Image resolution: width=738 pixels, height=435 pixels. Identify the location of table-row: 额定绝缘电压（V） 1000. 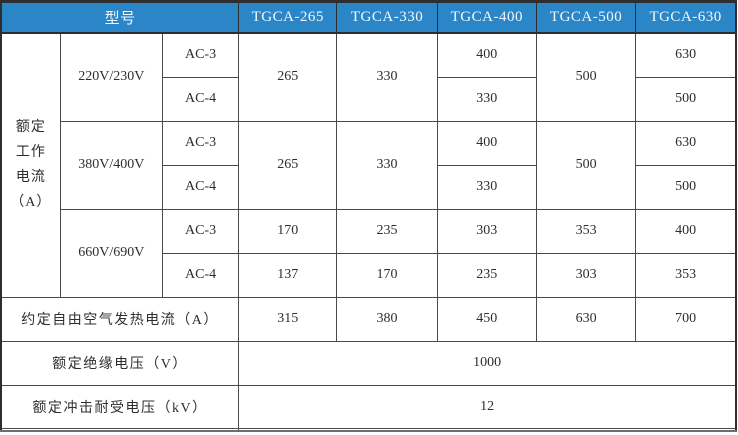
(368, 363).